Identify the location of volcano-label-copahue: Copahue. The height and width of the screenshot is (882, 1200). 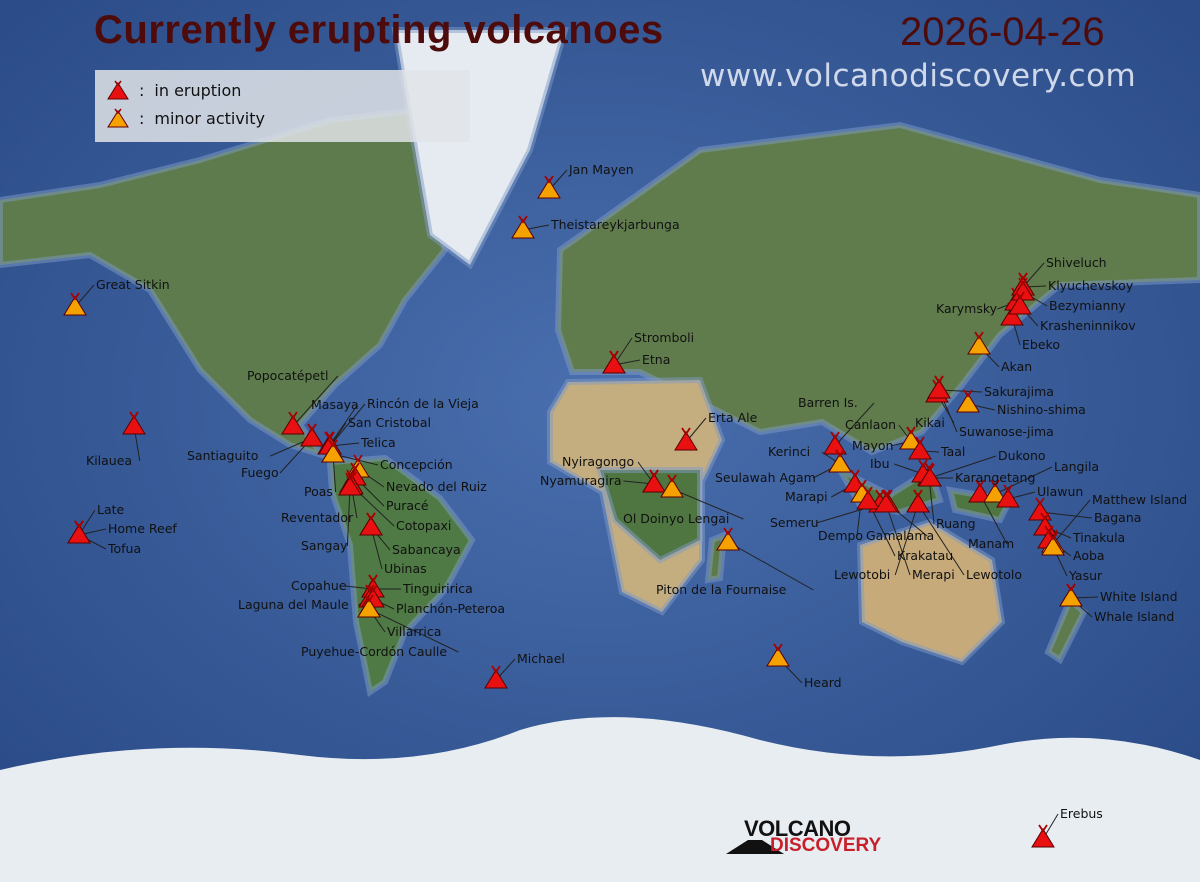
(319, 585).